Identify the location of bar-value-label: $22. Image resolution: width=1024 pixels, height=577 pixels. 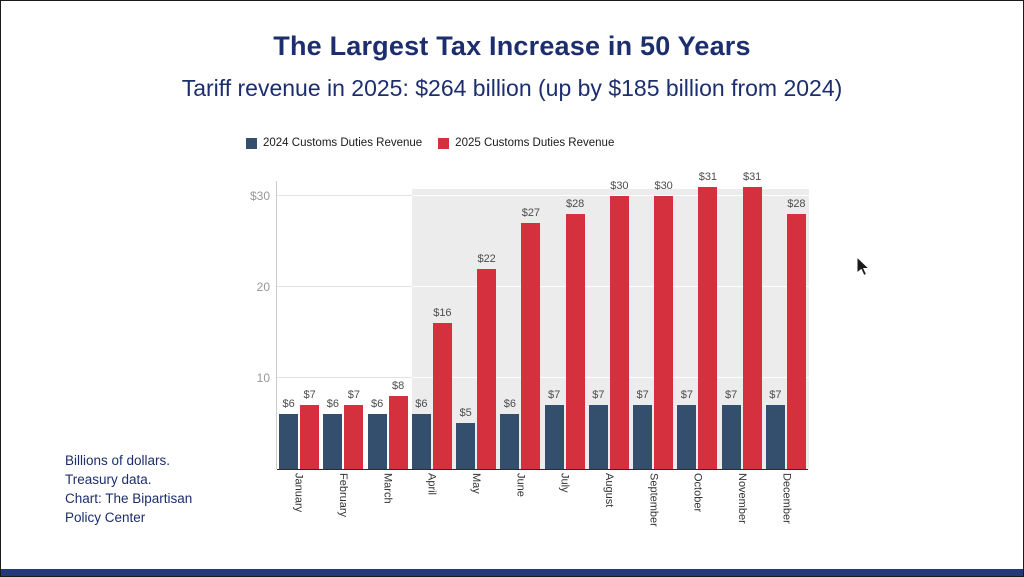
(486, 259).